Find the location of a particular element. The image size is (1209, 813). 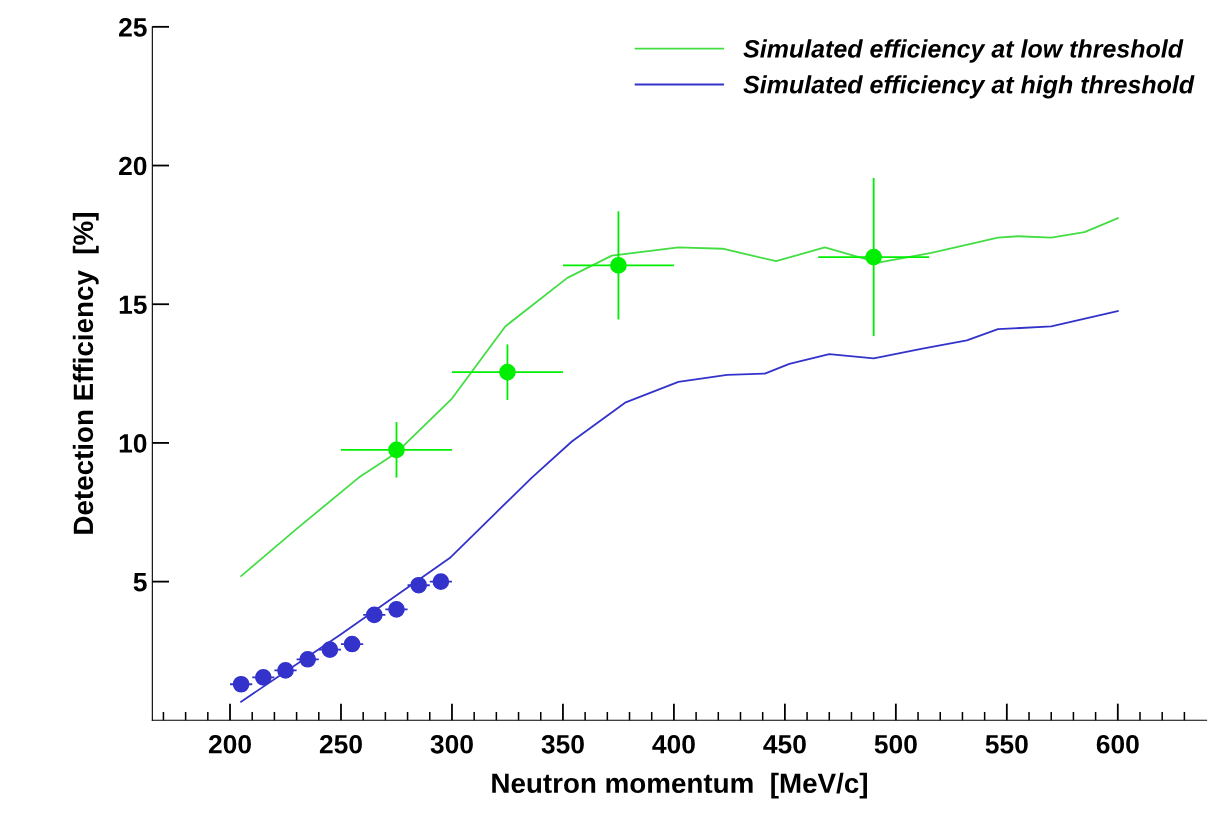

y-tick-label: 15 is located at coordinates (133, 305).